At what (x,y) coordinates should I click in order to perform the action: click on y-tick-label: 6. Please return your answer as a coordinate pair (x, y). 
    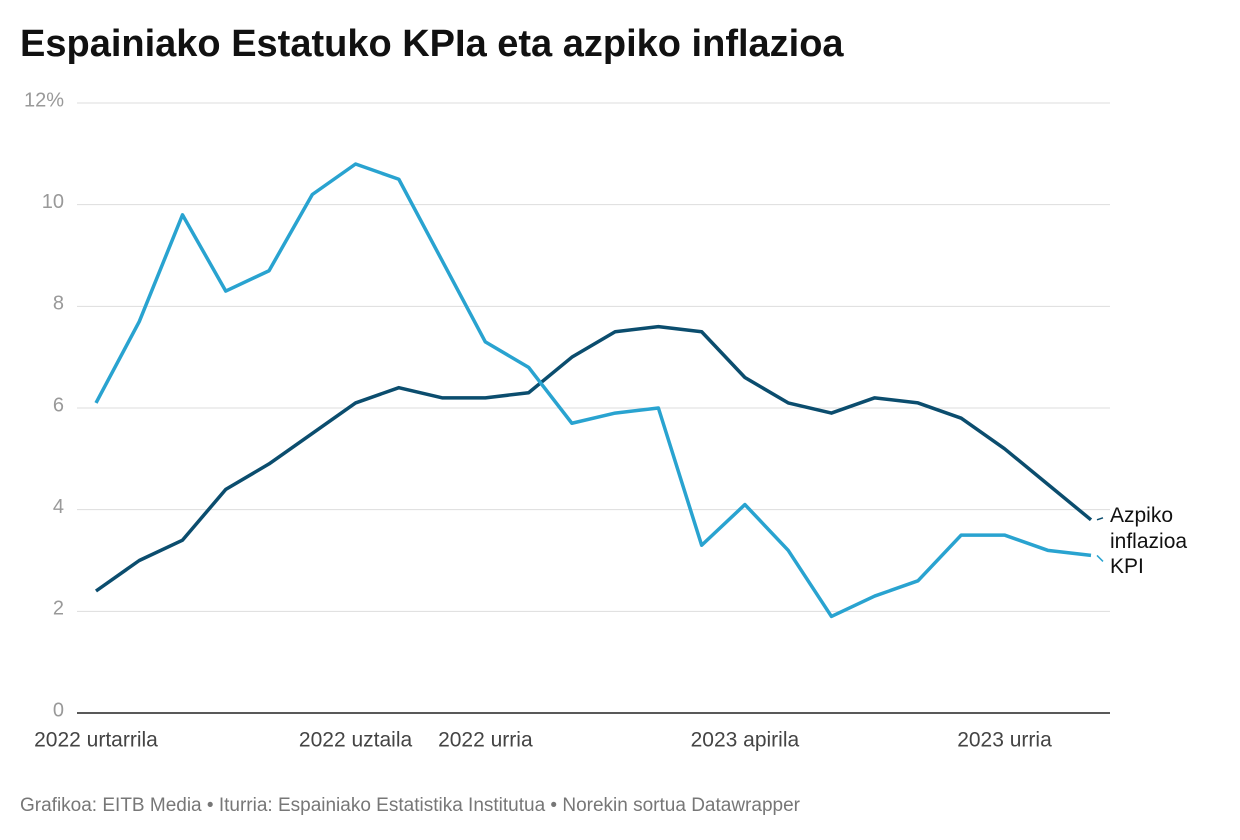
    Looking at the image, I should click on (58, 405).